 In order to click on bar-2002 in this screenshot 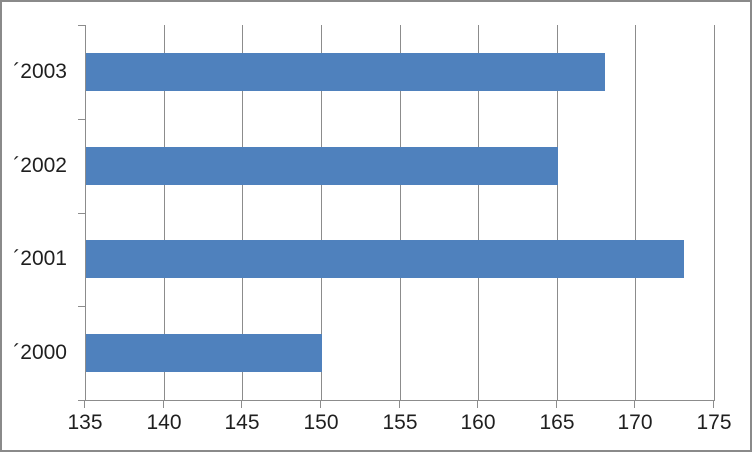, I will do `click(322, 166)`.